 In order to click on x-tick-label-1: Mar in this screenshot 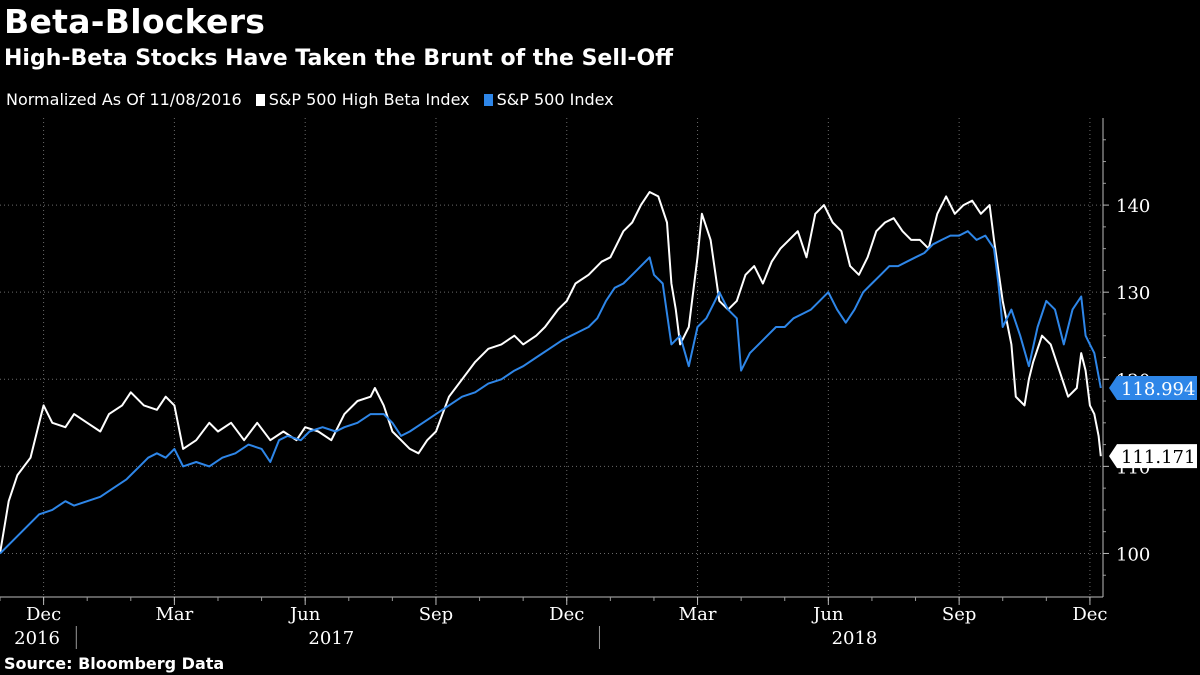, I will do `click(174, 614)`.